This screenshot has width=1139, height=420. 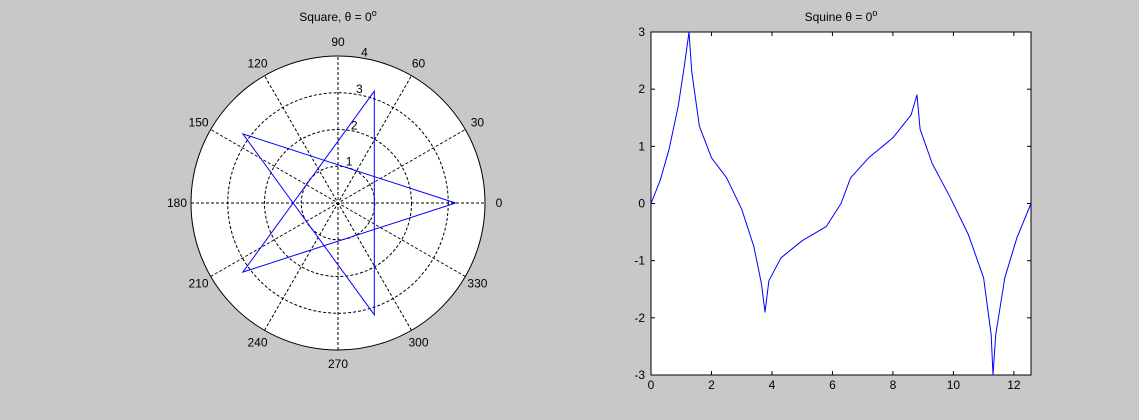 What do you see at coordinates (357, 106) in the screenshot?
I see `polar-radius-labels: 1 2 3 4` at bounding box center [357, 106].